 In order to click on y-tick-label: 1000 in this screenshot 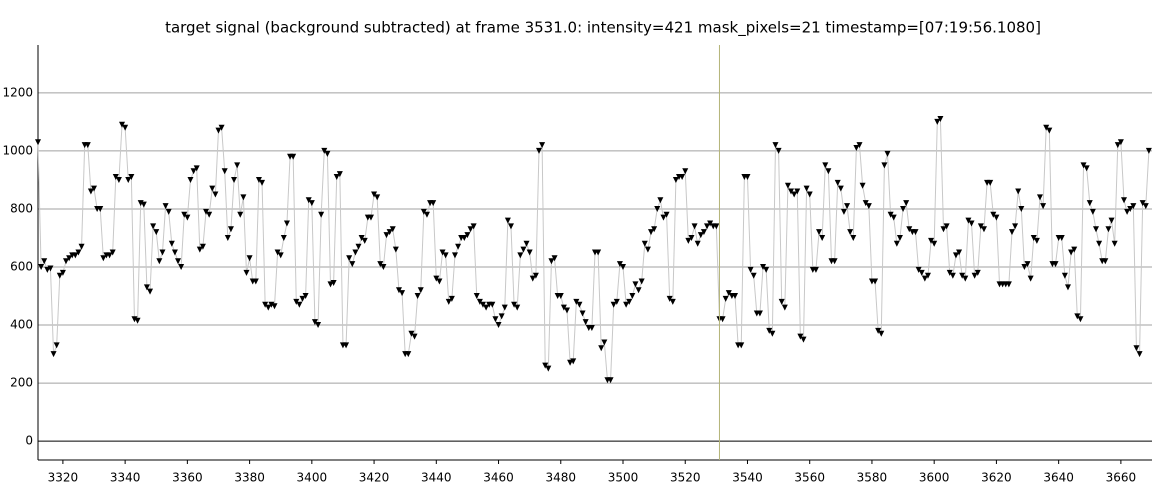, I will do `click(17, 150)`.